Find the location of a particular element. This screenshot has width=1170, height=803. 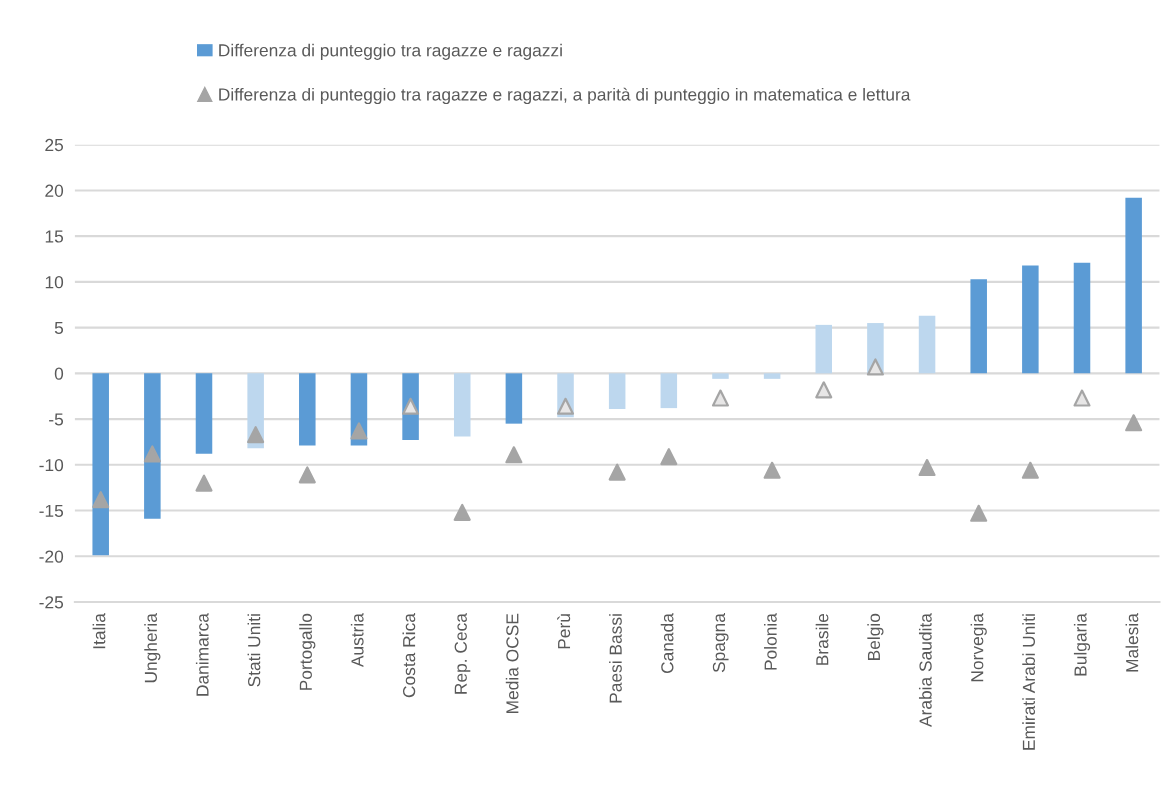

x-tick-label: Norvegia is located at coordinates (978, 647).